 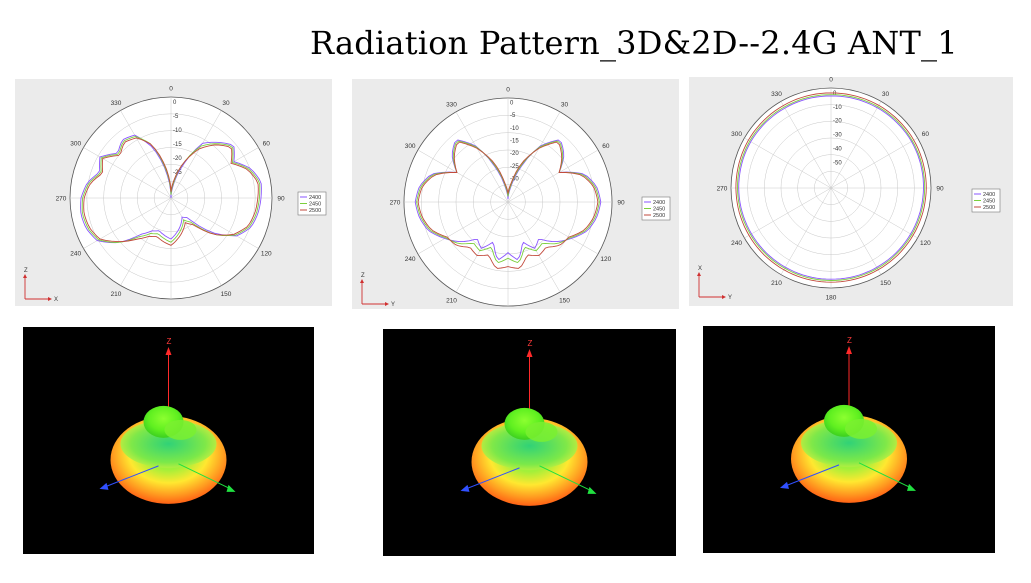 I want to click on axis-indicator: XY, so click(x=714, y=283).